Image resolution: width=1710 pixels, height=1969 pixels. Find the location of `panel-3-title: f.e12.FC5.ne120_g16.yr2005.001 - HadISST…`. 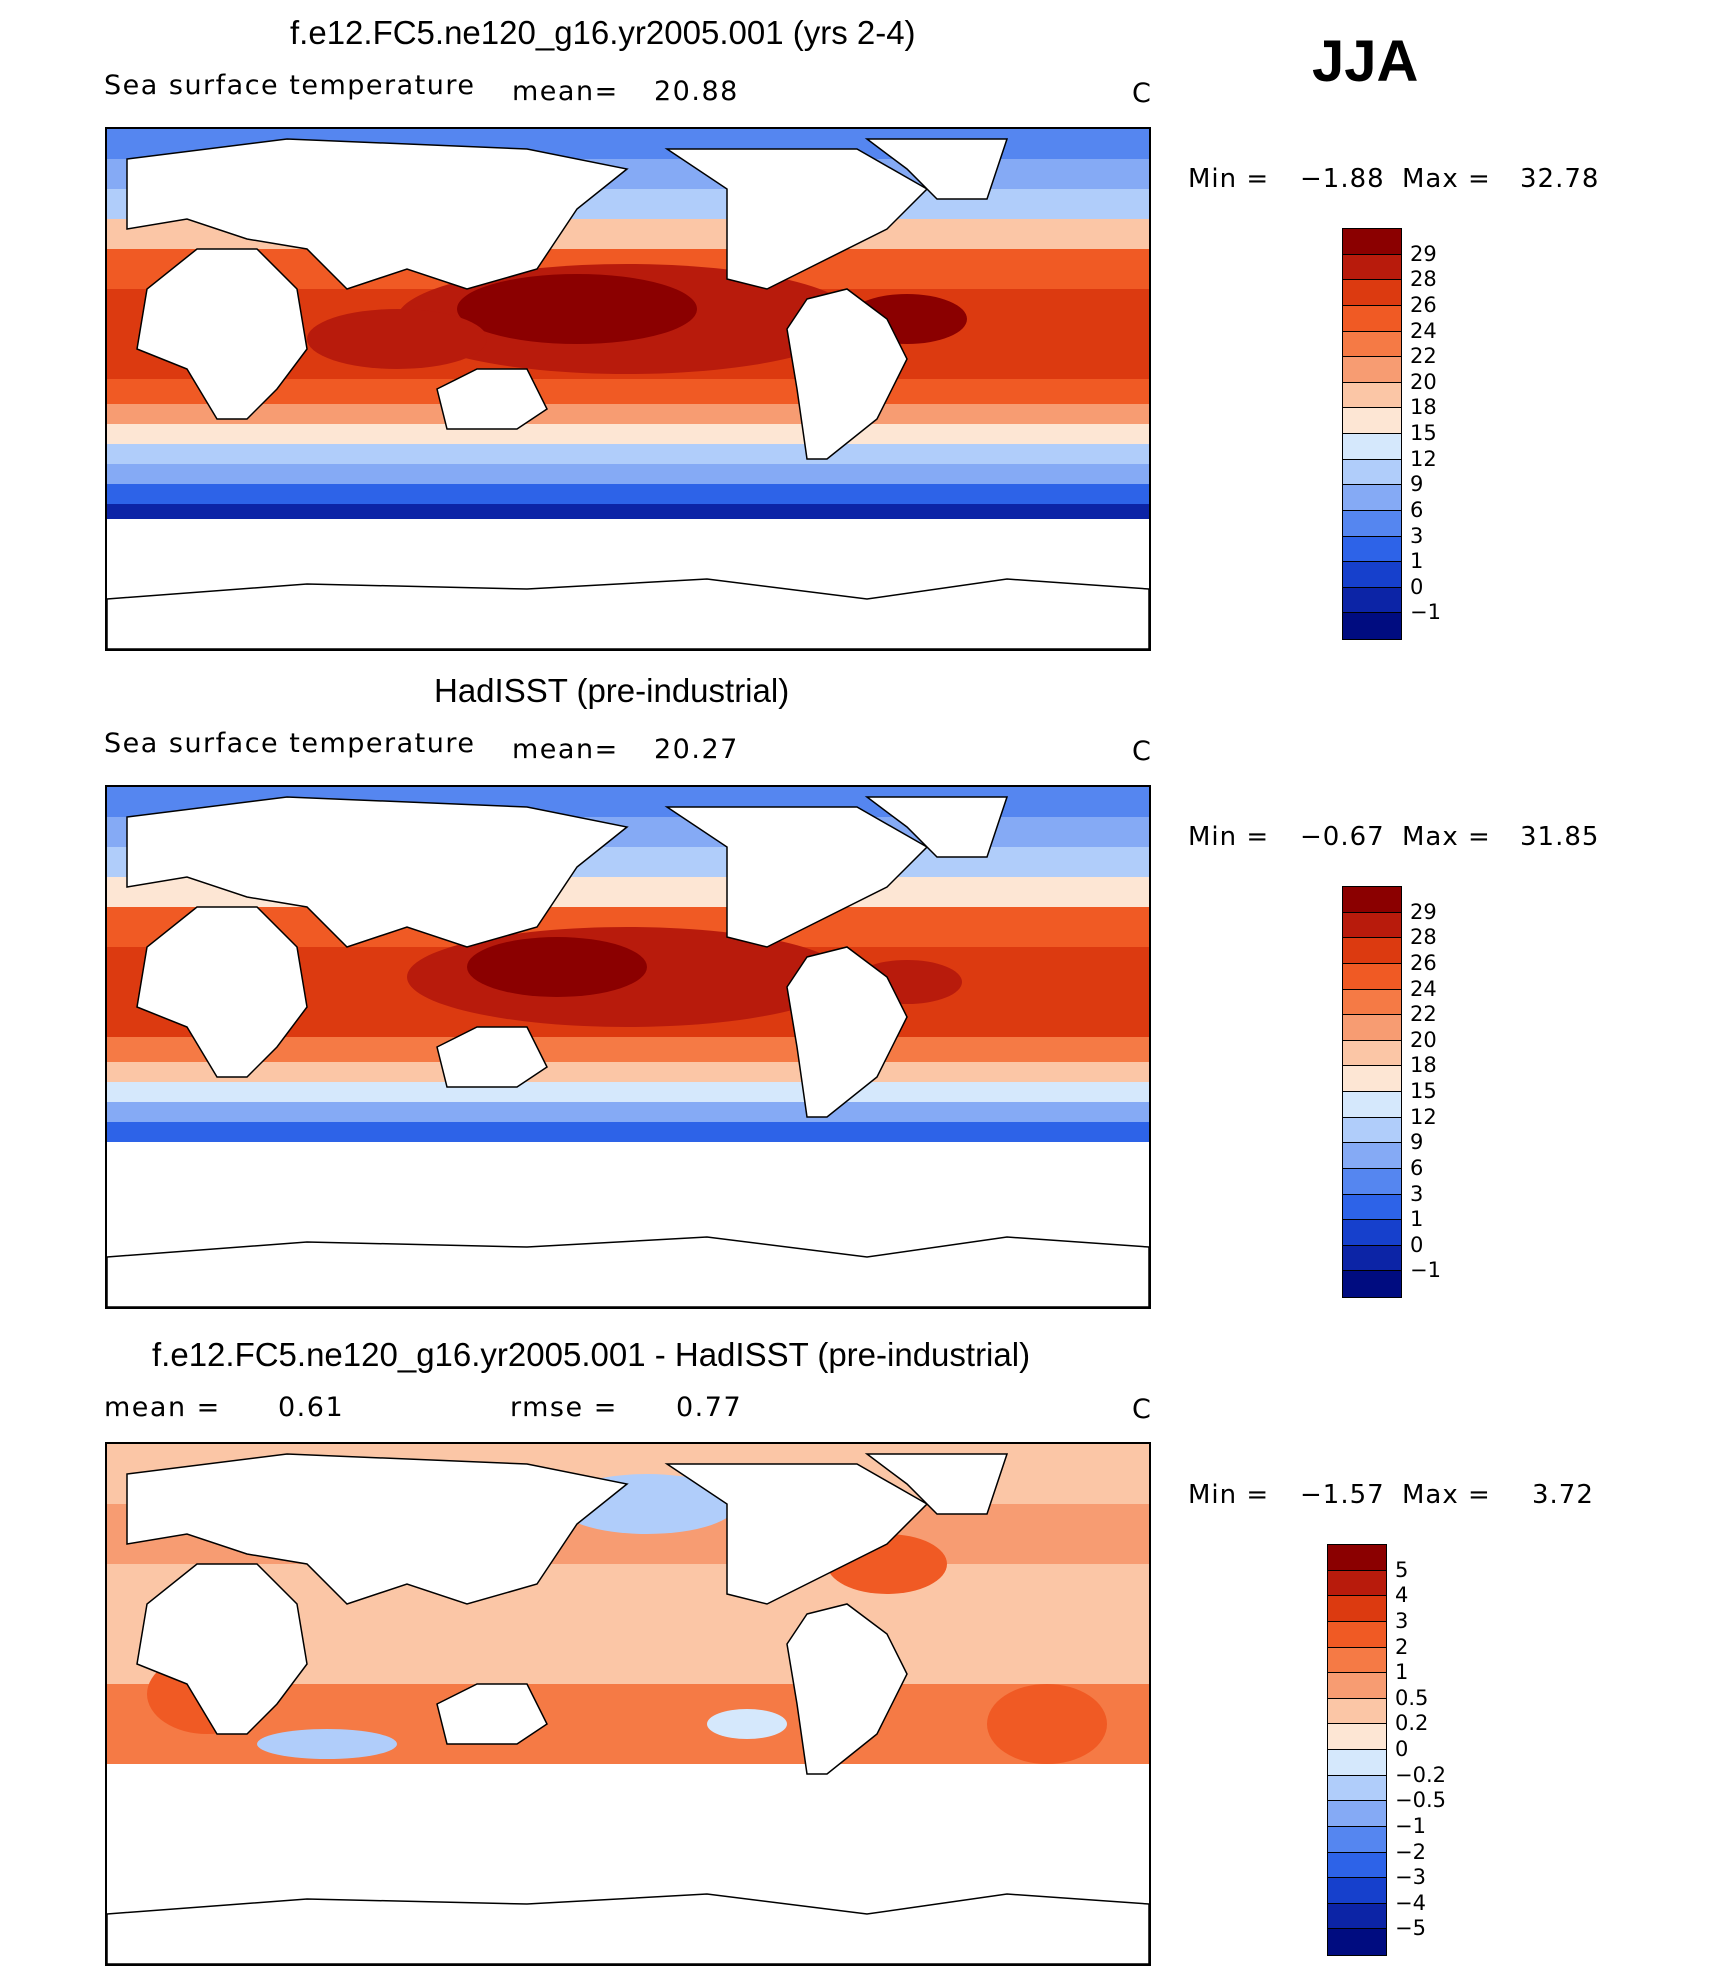

panel-3-title: f.e12.FC5.ne120_g16.yr2005.001 - HadISST… is located at coordinates (591, 1354).